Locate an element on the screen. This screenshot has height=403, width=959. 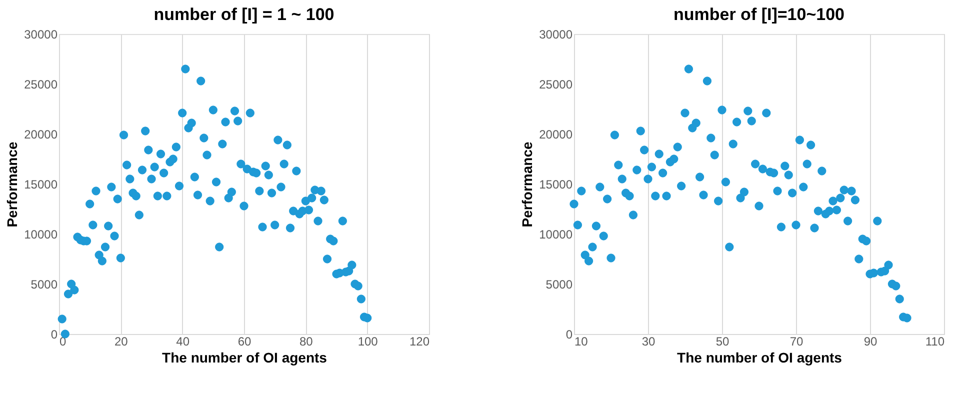
chart-title: number of [I] = 1 ~ 100 is located at coordinates (244, 14).